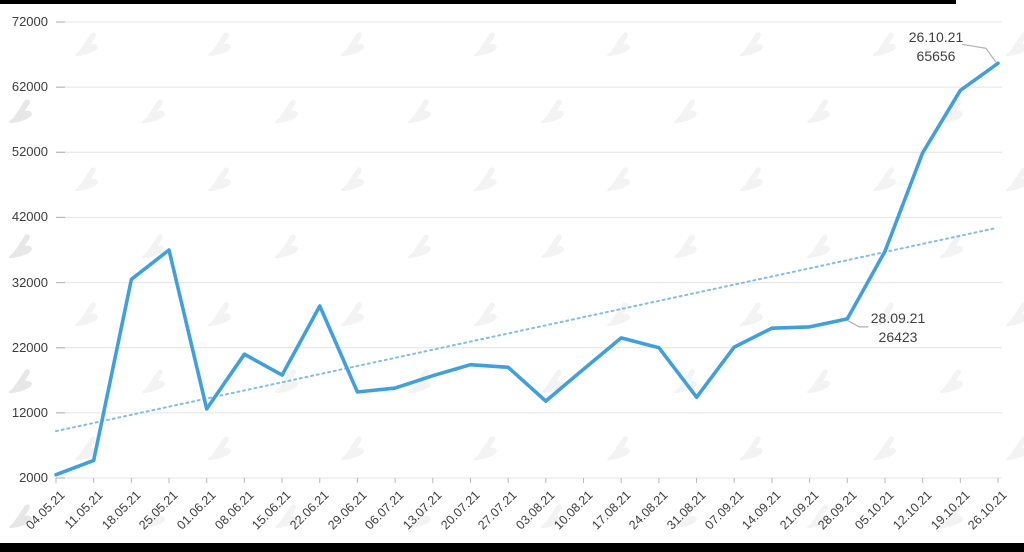 The width and height of the screenshot is (1024, 552). Describe the element at coordinates (936, 37) in the screenshot. I see `annotation-date: 26.10.21` at that location.